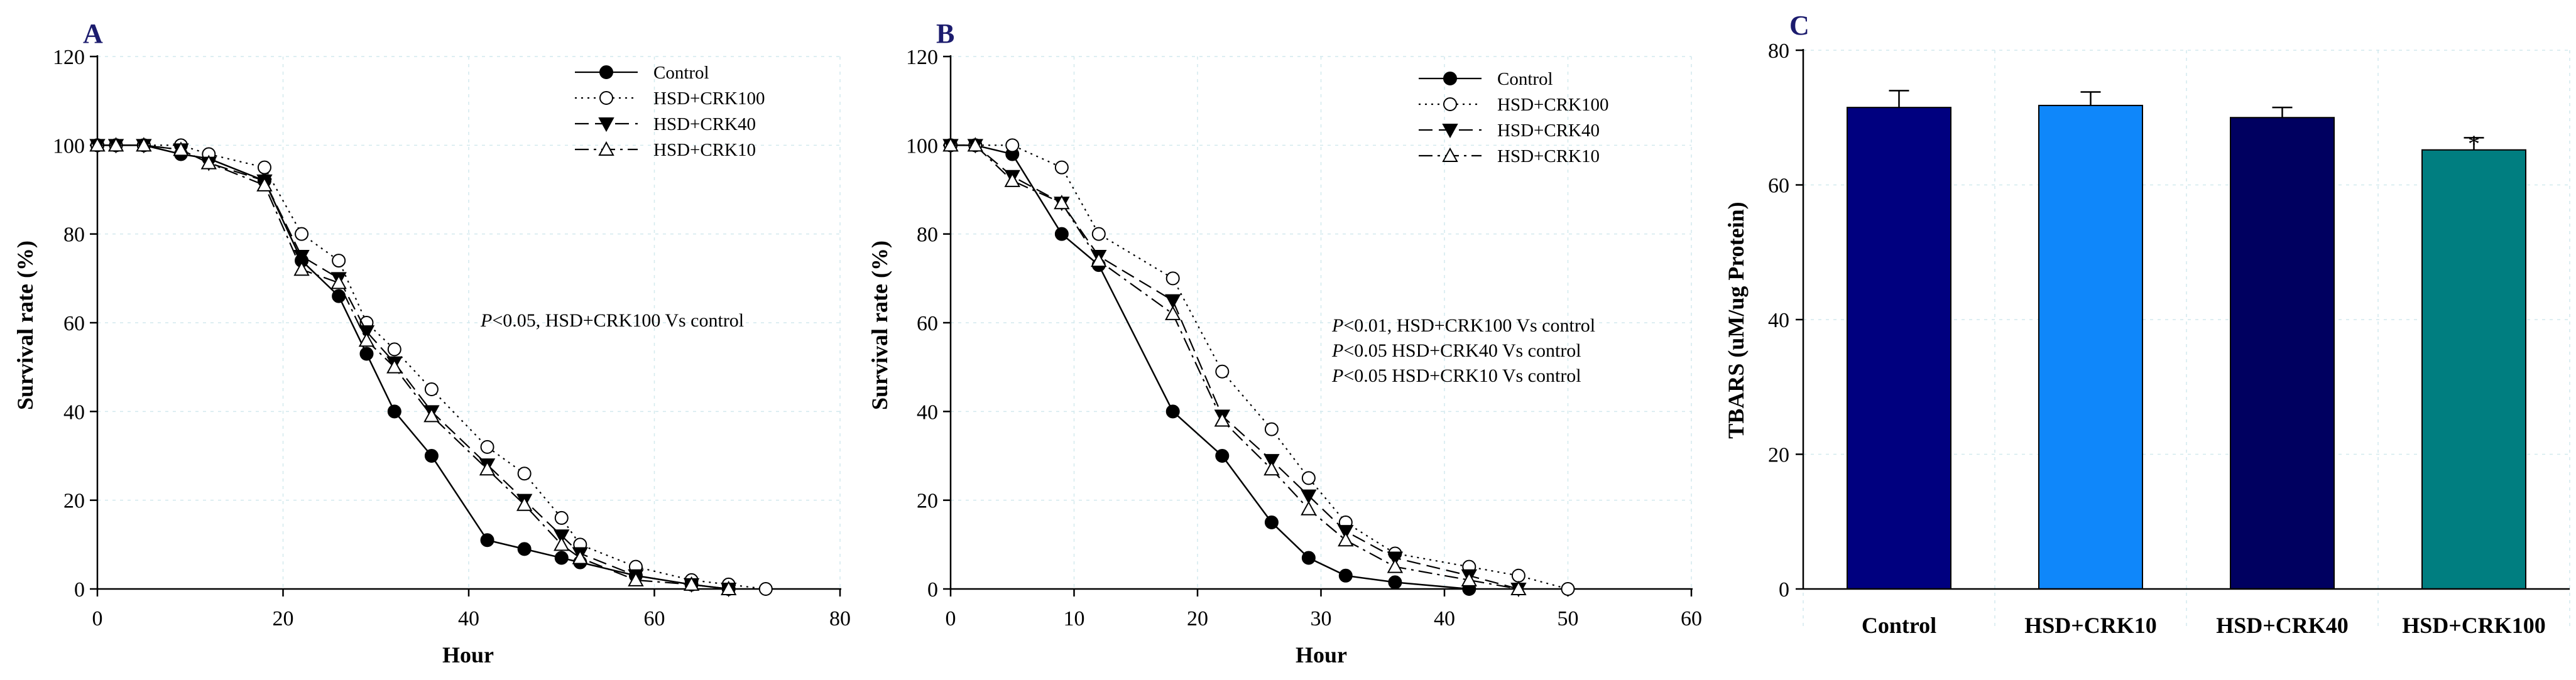 The width and height of the screenshot is (2576, 680). Describe the element at coordinates (927, 235) in the screenshot. I see `panel-b-y-tick-label-80: 80` at that location.